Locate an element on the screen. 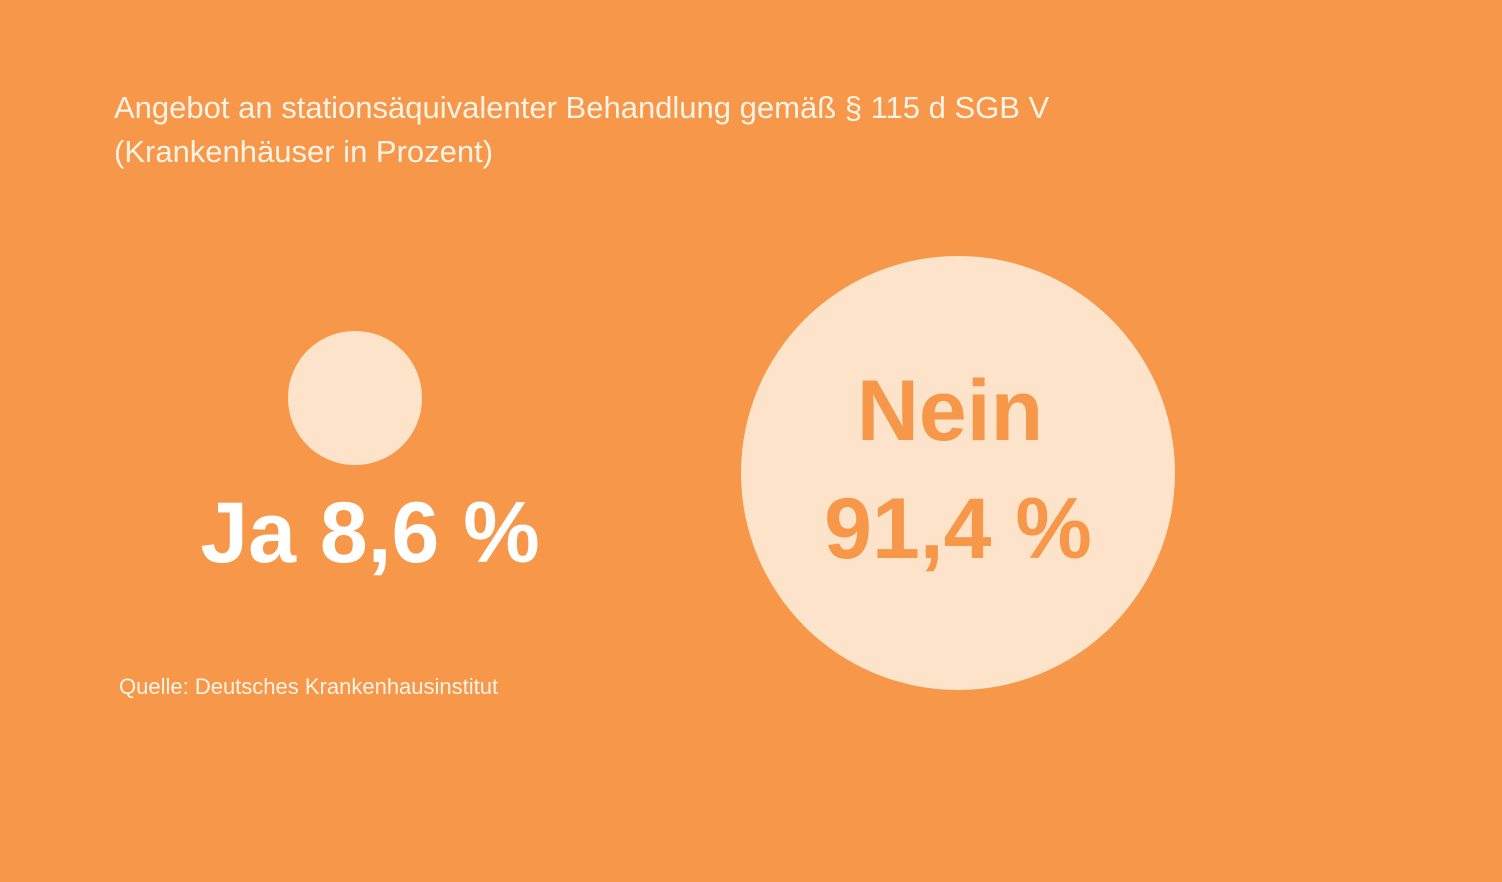 This screenshot has width=1502, height=882. data-label-nein-value: 91,4 % is located at coordinates (958, 529).